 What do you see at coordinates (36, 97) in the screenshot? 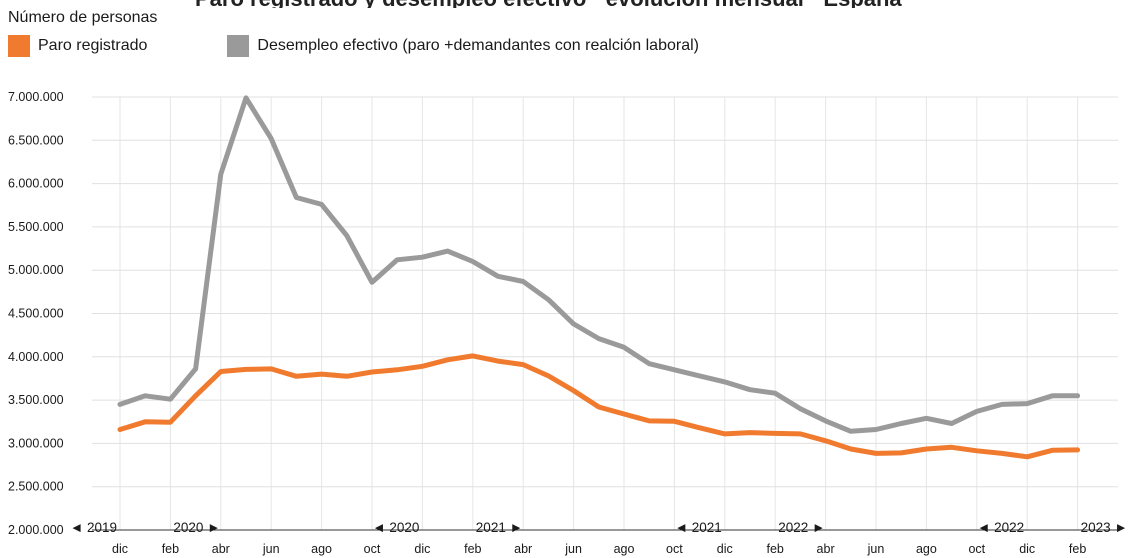
I see `y-tick-label: 7.000.000` at bounding box center [36, 97].